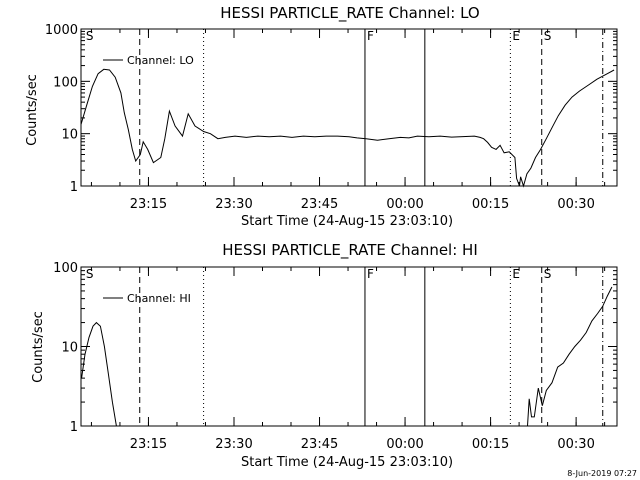 This screenshot has width=640, height=480. What do you see at coordinates (160, 60) in the screenshot?
I see `legend-label: Channel: LO` at bounding box center [160, 60].